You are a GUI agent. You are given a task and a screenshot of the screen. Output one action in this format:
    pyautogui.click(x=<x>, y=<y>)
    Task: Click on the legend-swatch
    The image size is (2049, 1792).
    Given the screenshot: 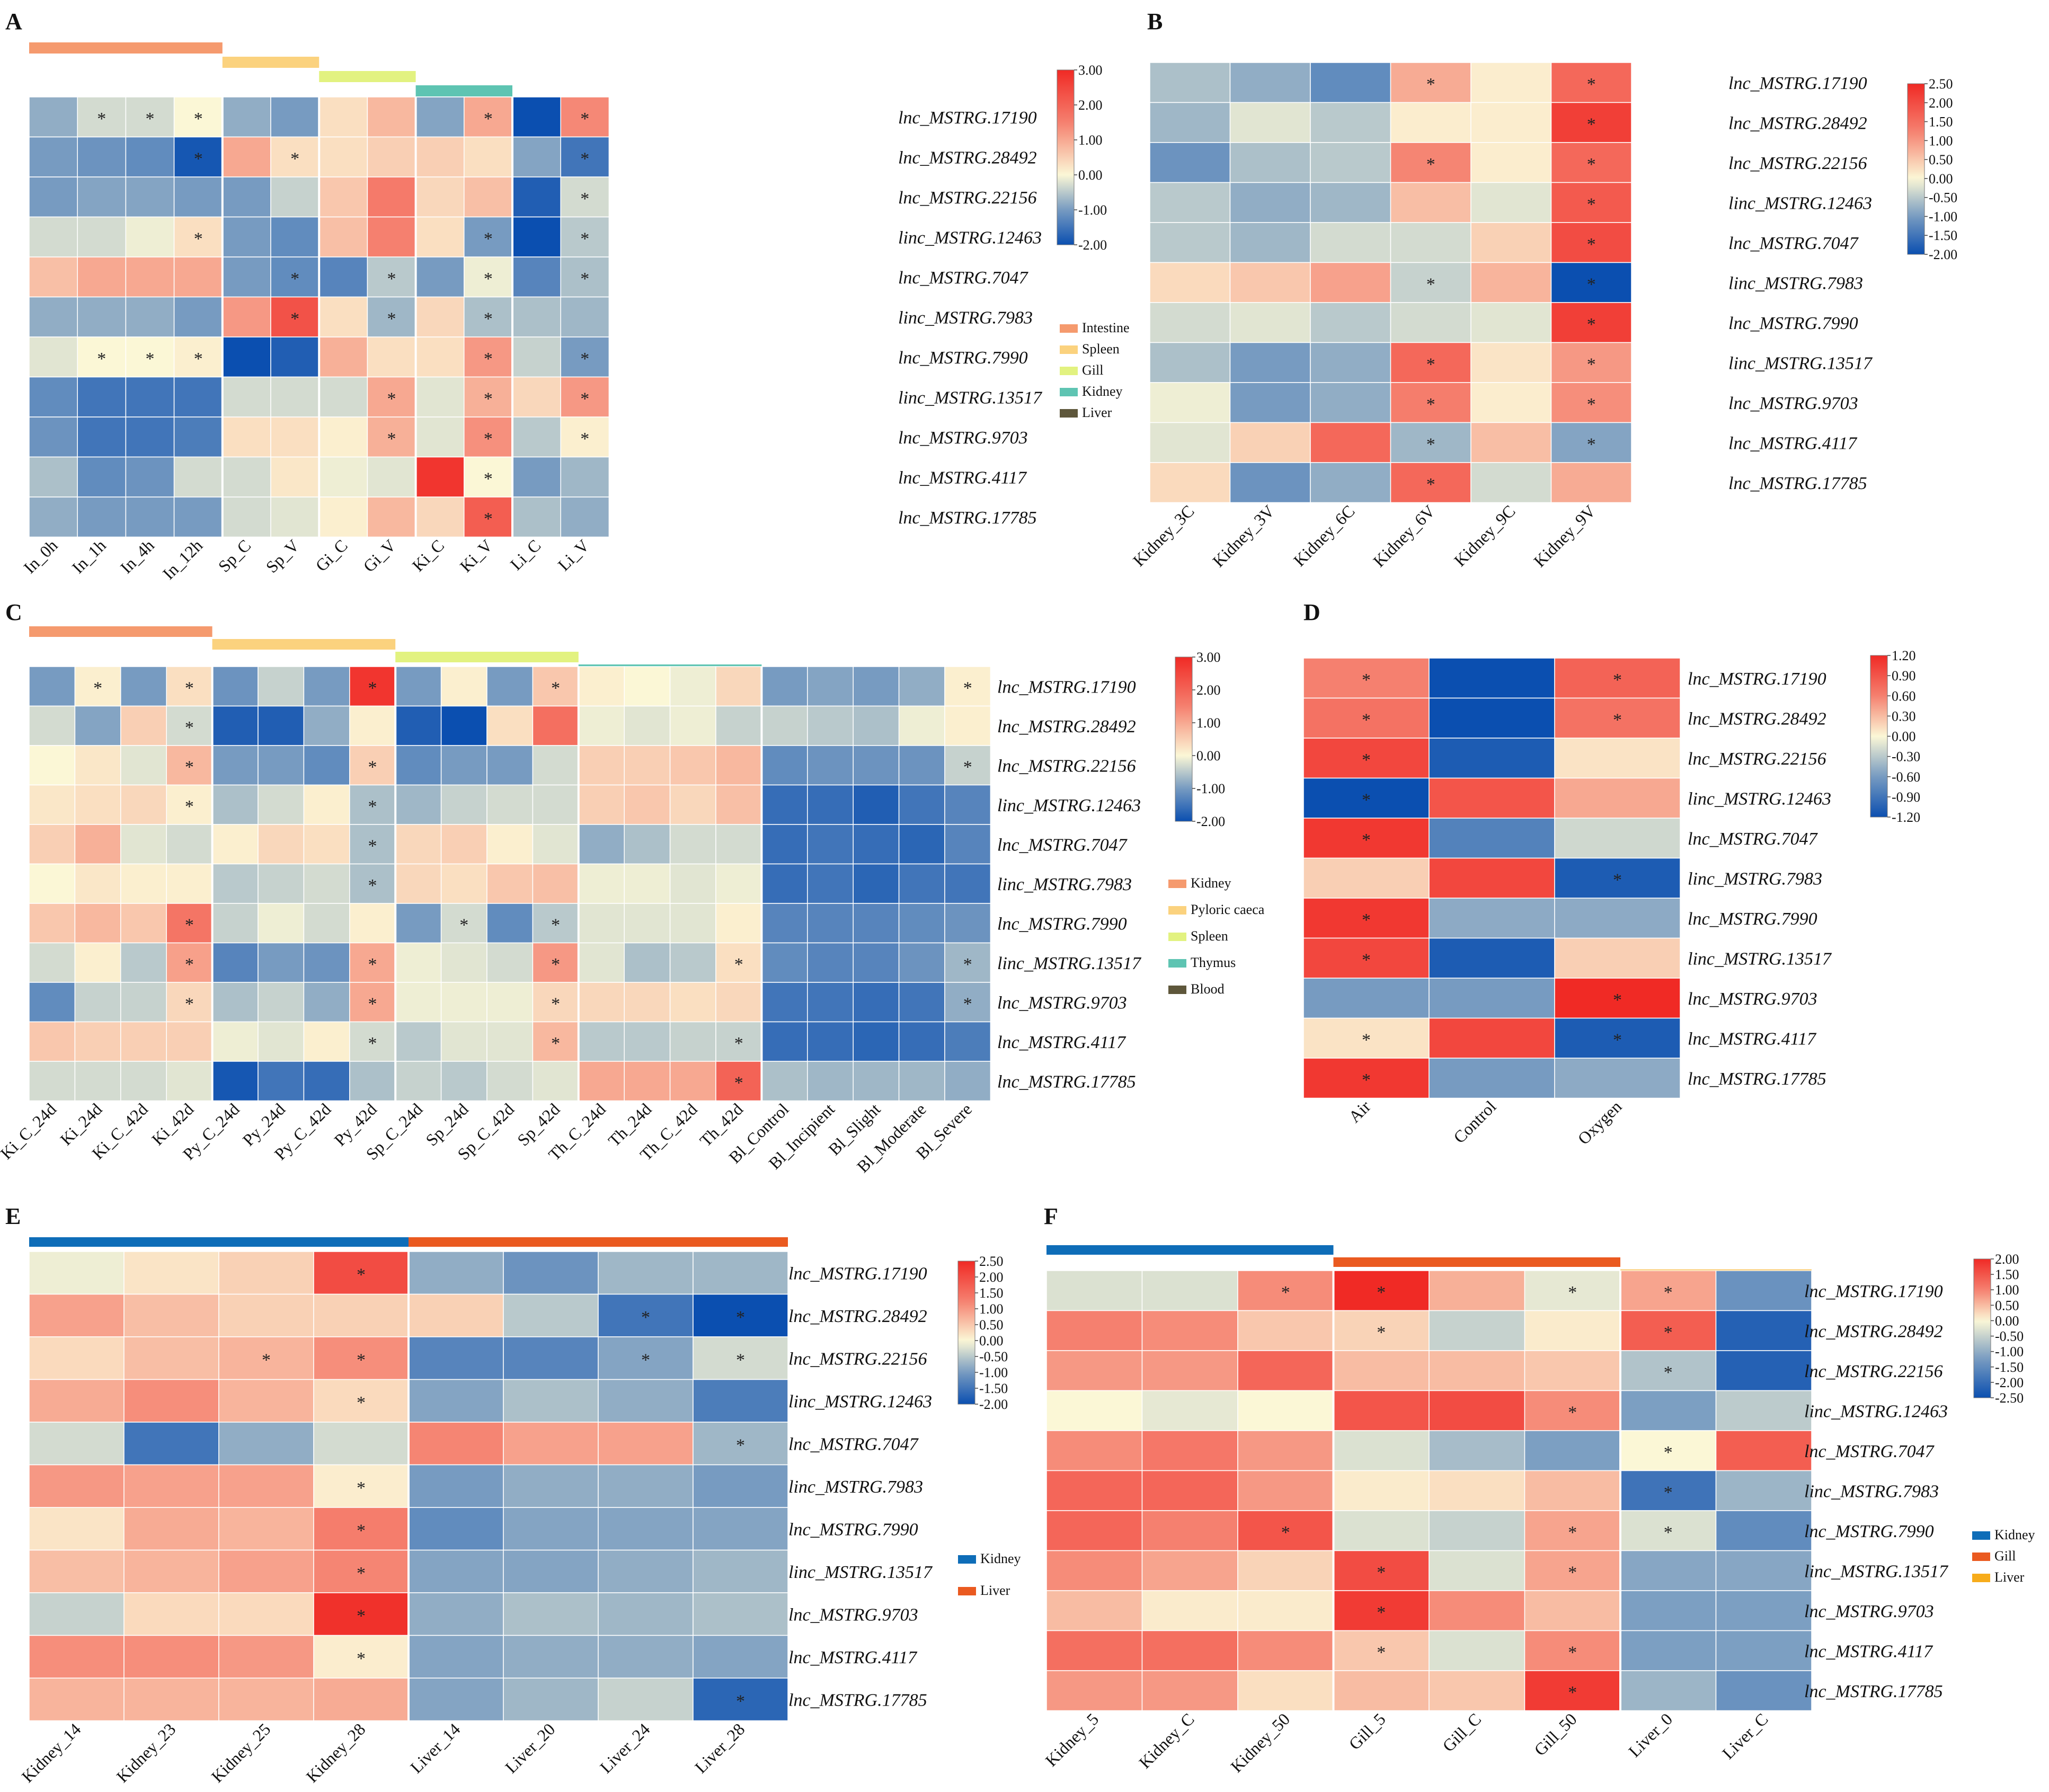 What is the action you would take?
    pyautogui.click(x=1981, y=1557)
    